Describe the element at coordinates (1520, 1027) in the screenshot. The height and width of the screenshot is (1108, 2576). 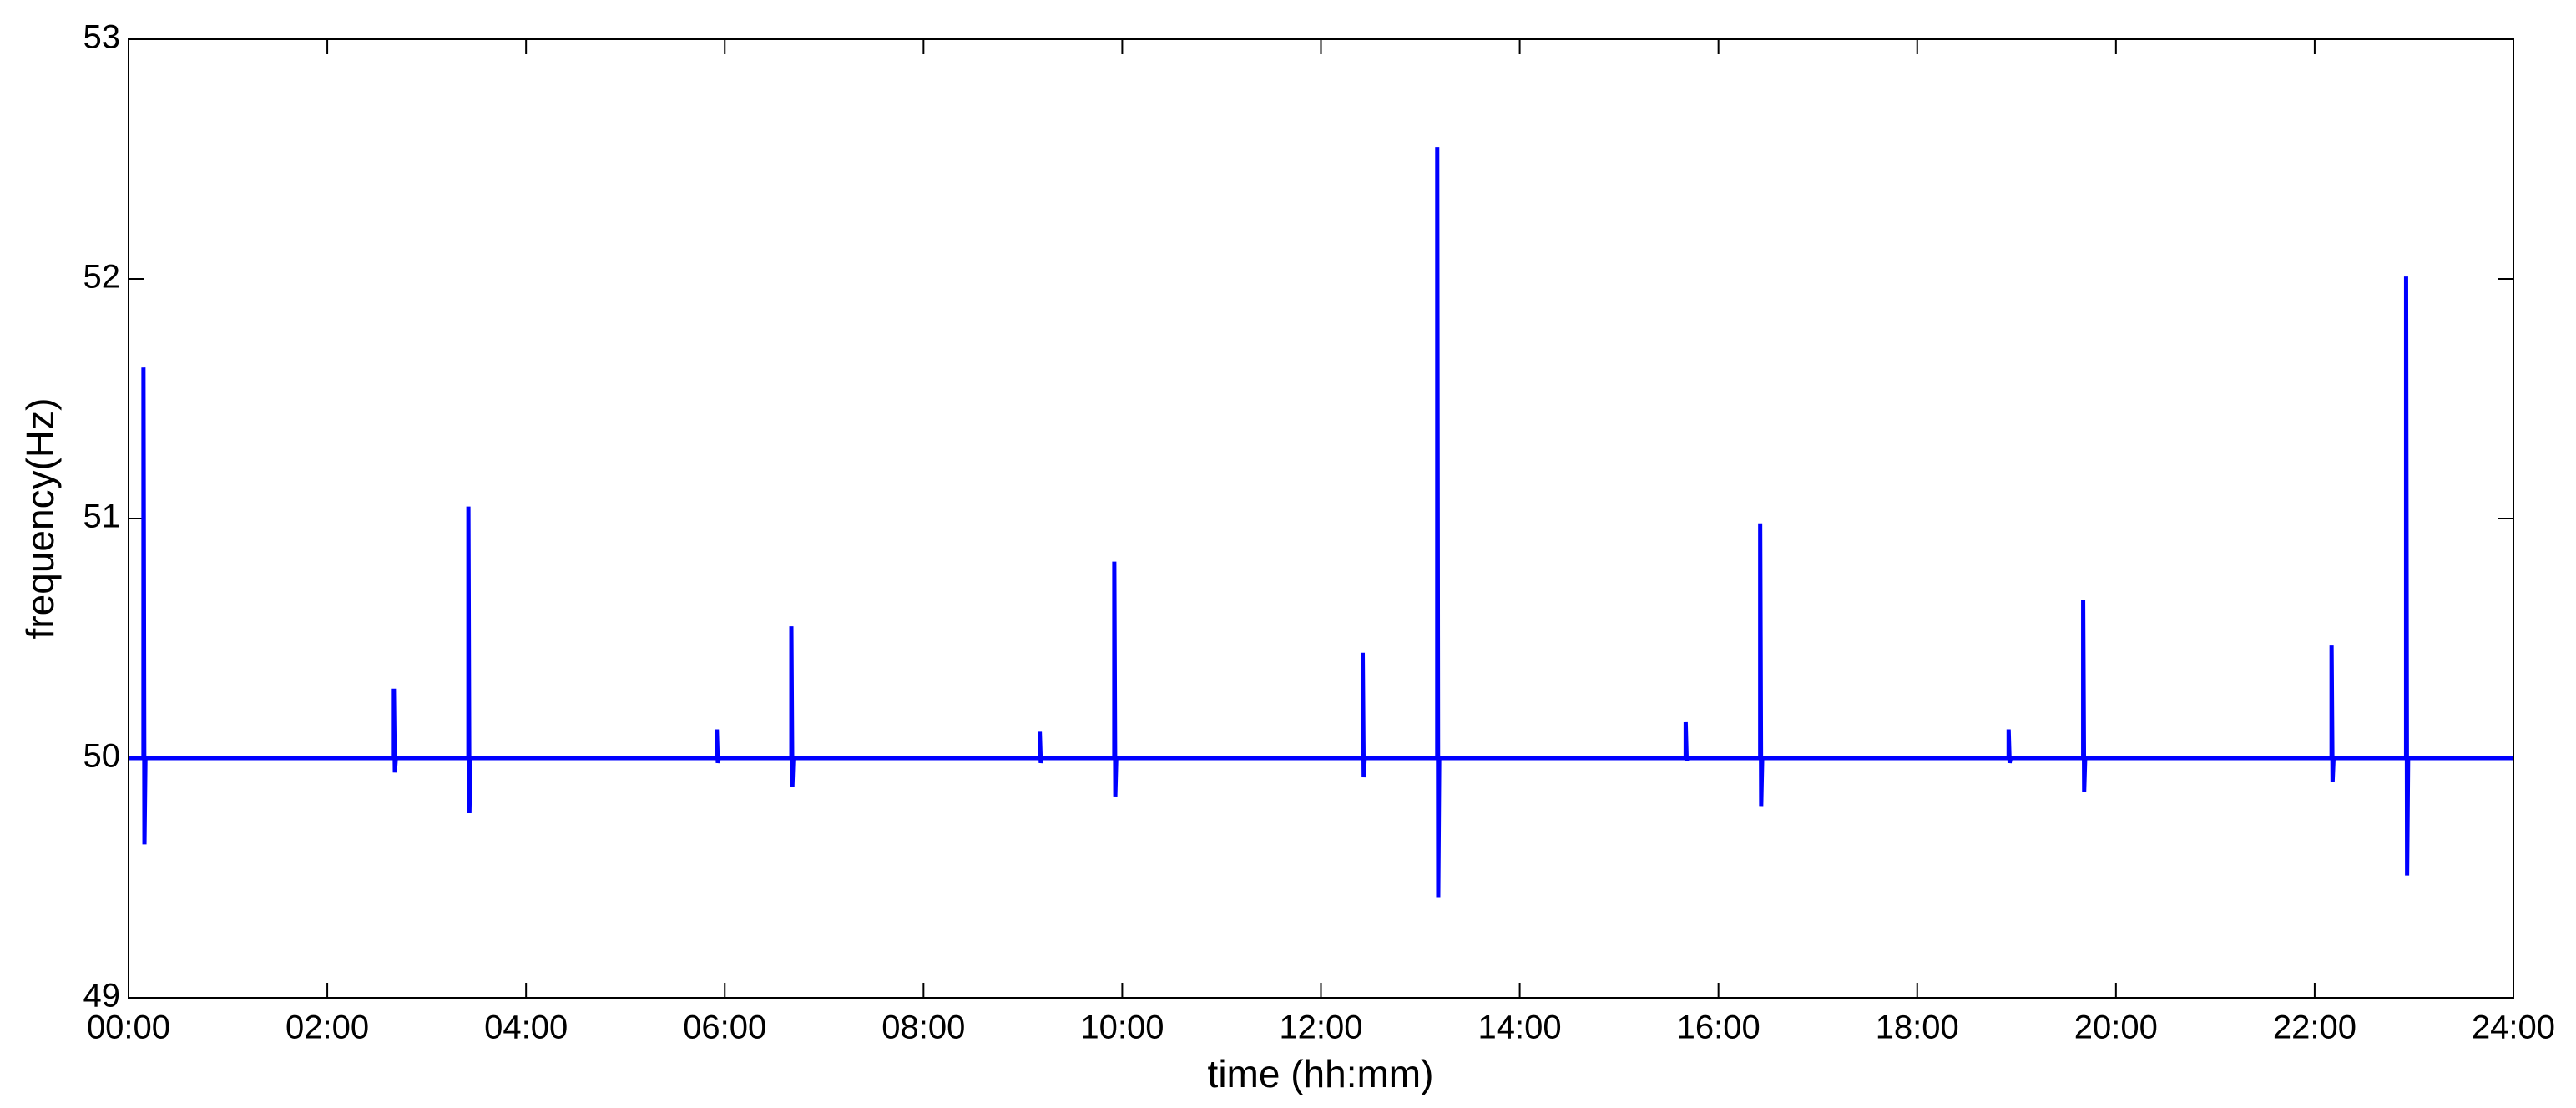
I see `x-tick-label: 14:00` at that location.